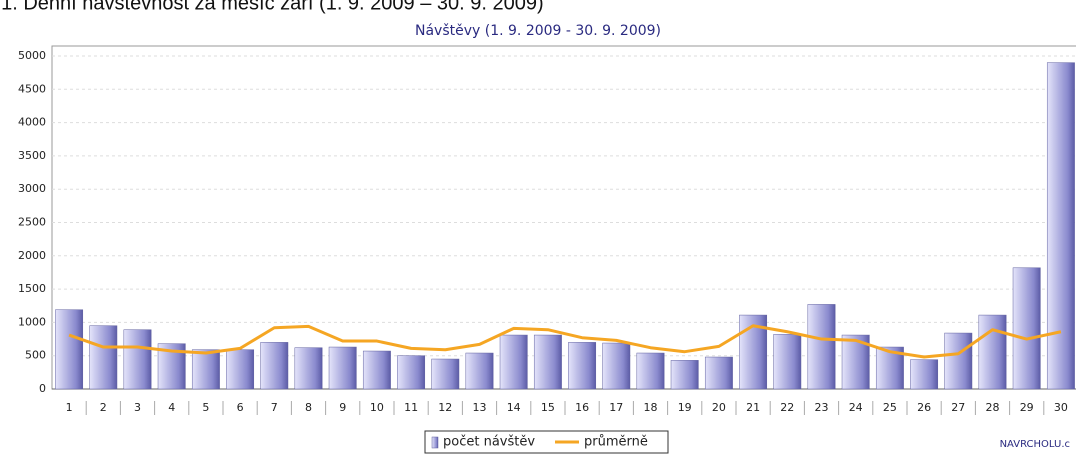  What do you see at coordinates (616, 442) in the screenshot?
I see `legend-label: průměrně` at bounding box center [616, 442].